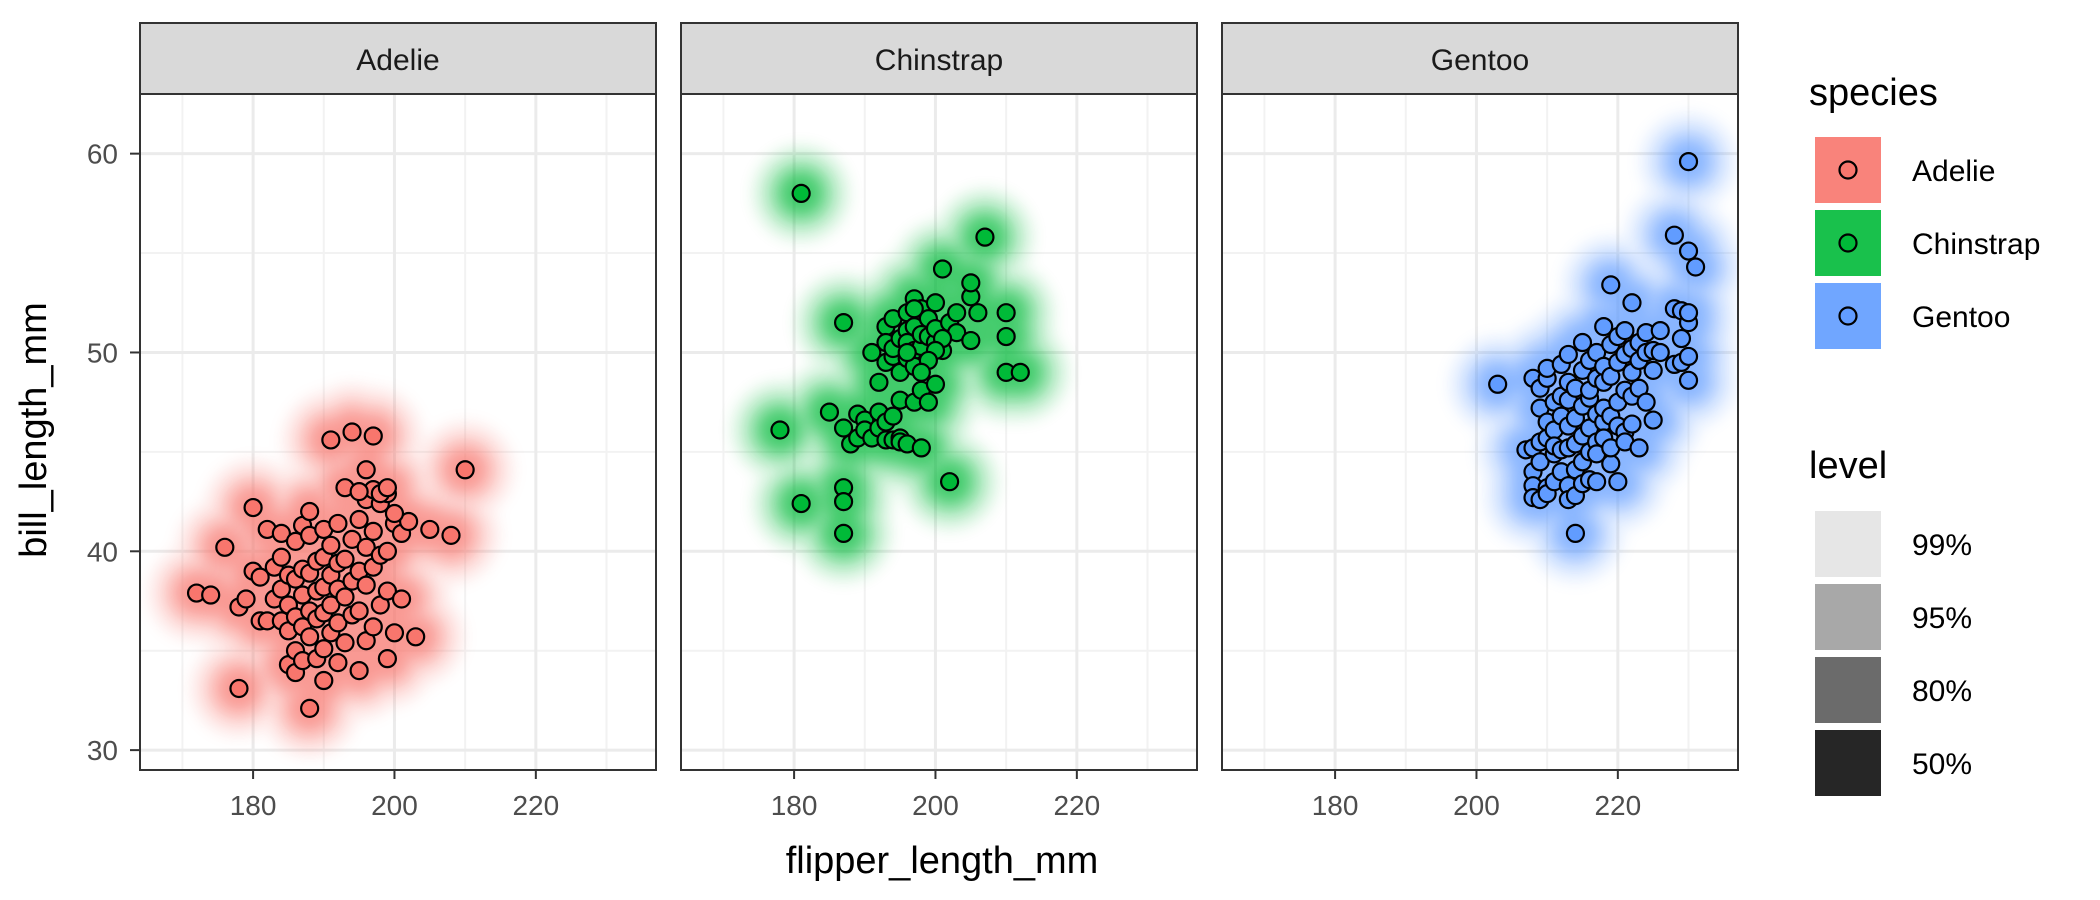 The height and width of the screenshot is (900, 2100). What do you see at coordinates (102, 154) in the screenshot?
I see `y-tick-label: 60` at bounding box center [102, 154].